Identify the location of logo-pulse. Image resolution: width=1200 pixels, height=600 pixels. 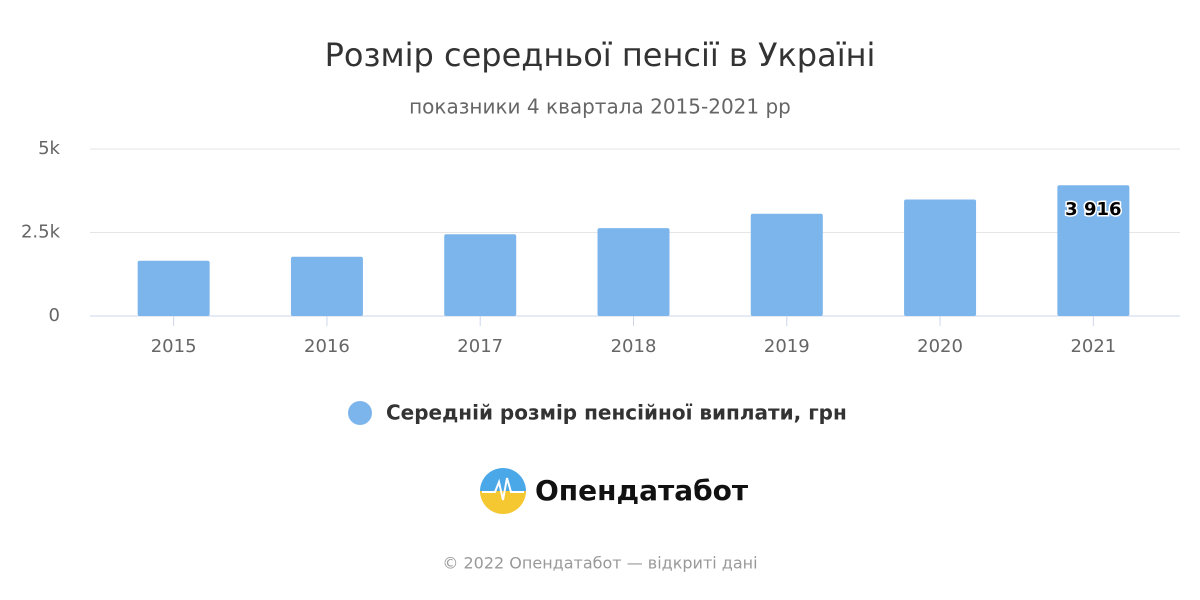
(503, 489).